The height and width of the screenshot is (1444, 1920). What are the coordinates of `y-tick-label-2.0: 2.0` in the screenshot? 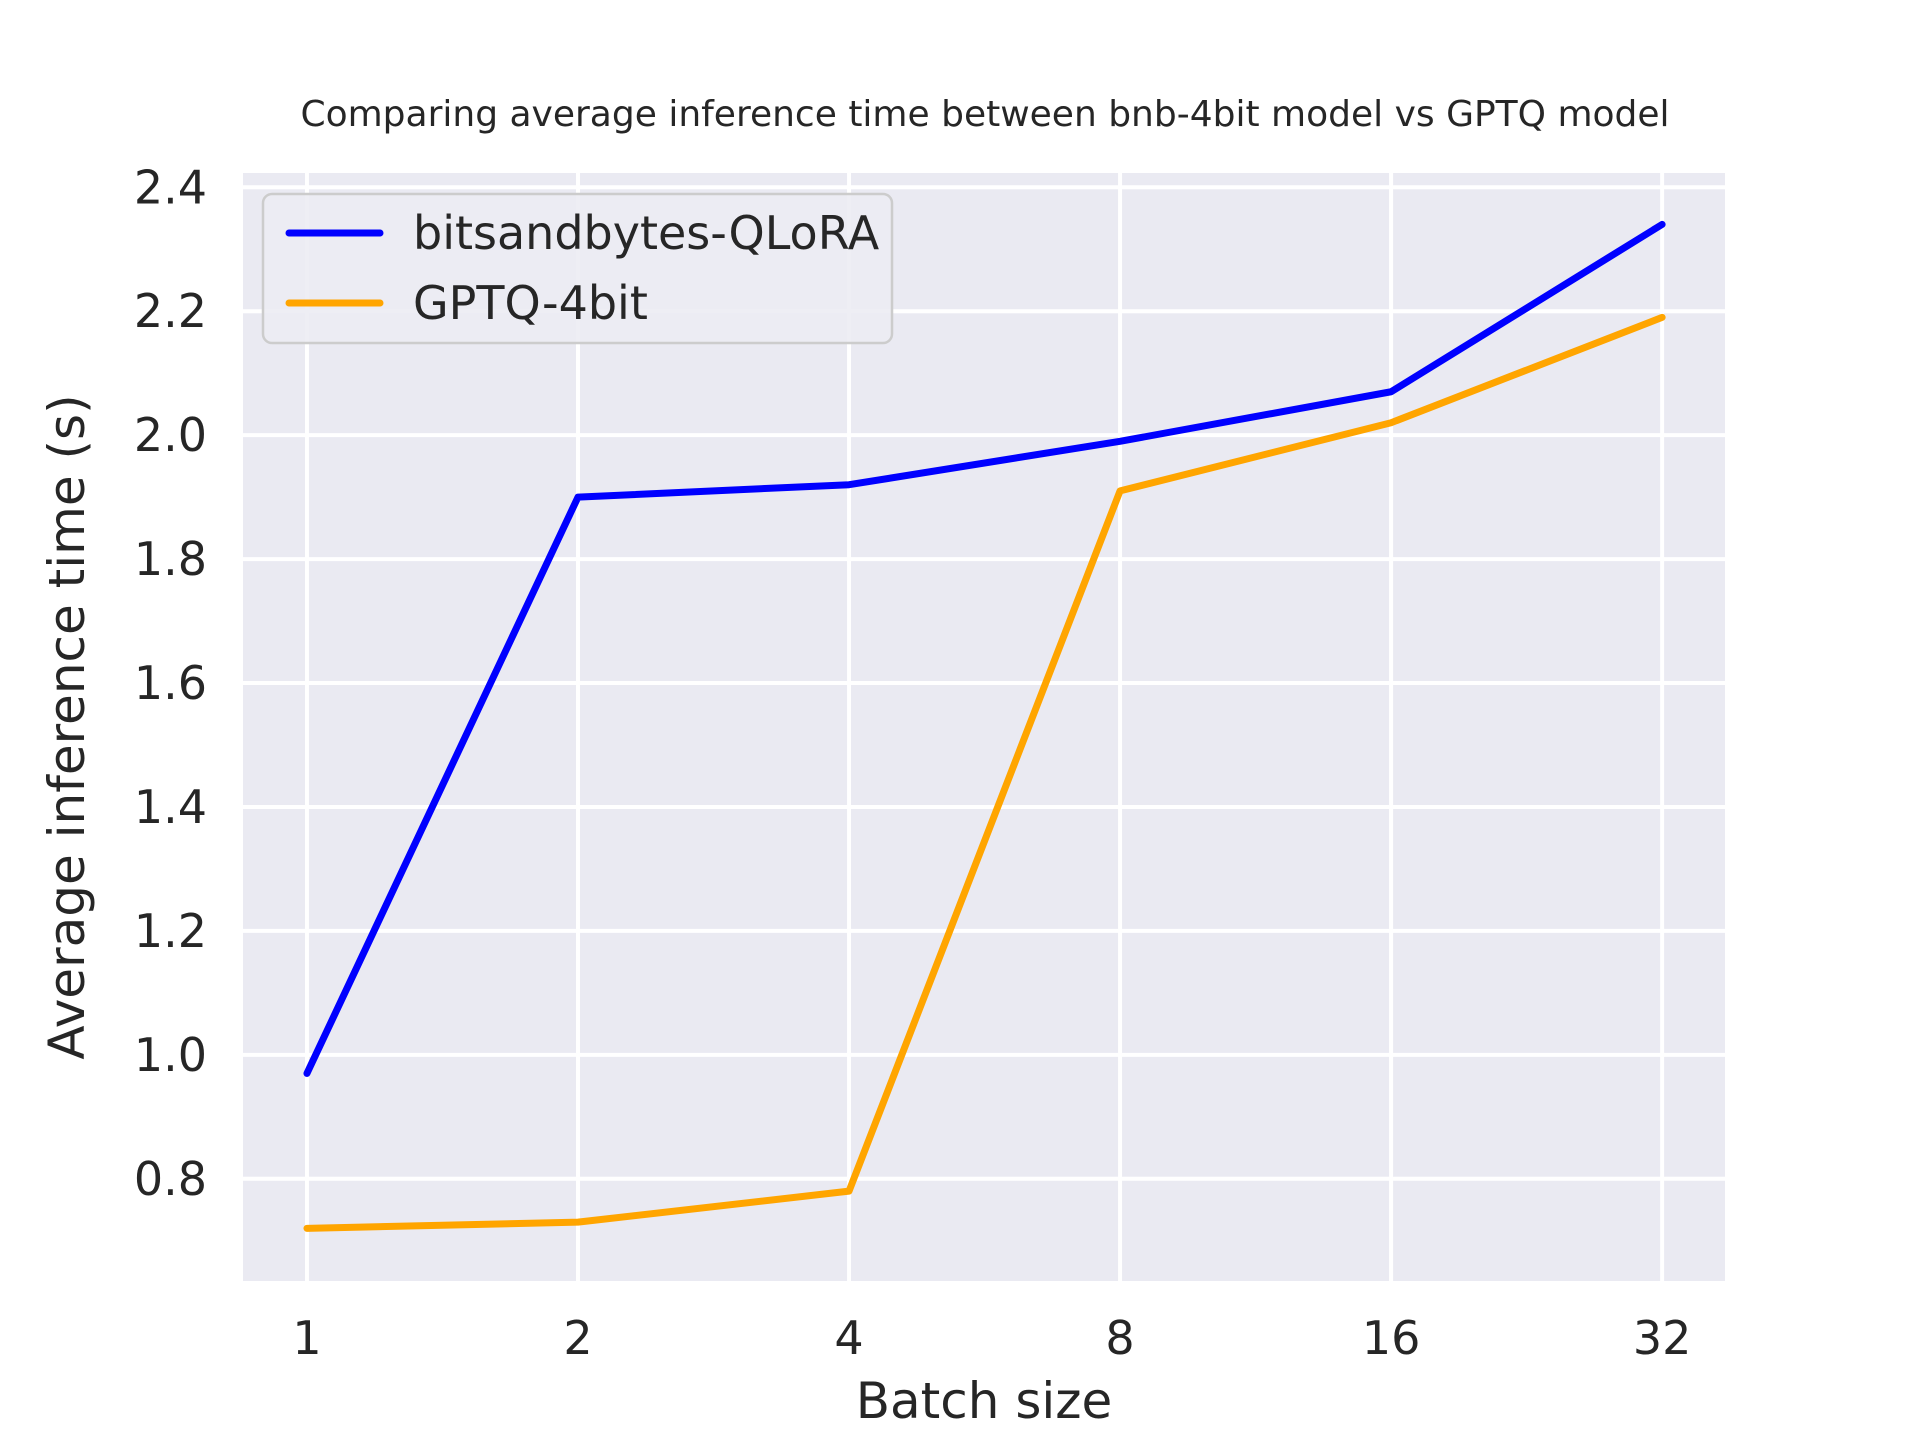 It's located at (170, 435).